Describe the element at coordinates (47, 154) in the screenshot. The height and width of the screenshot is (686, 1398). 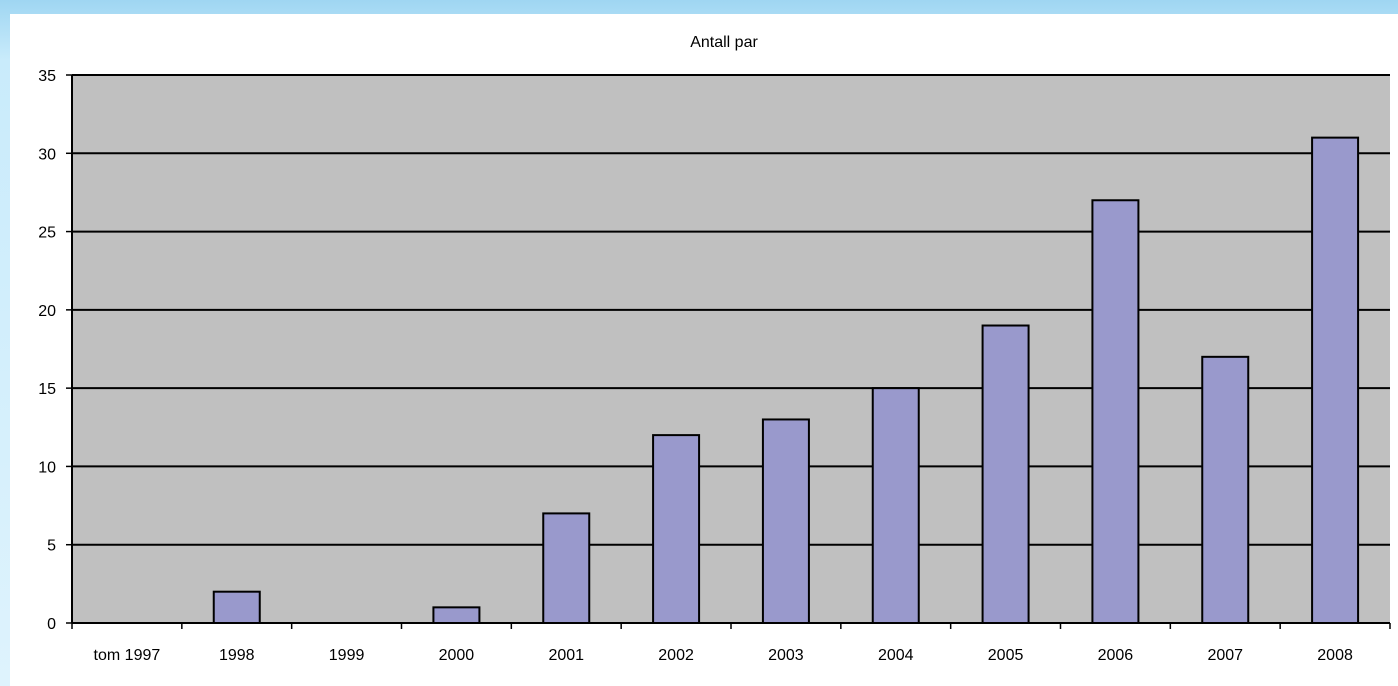
I see `y-tick-label: 30` at that location.